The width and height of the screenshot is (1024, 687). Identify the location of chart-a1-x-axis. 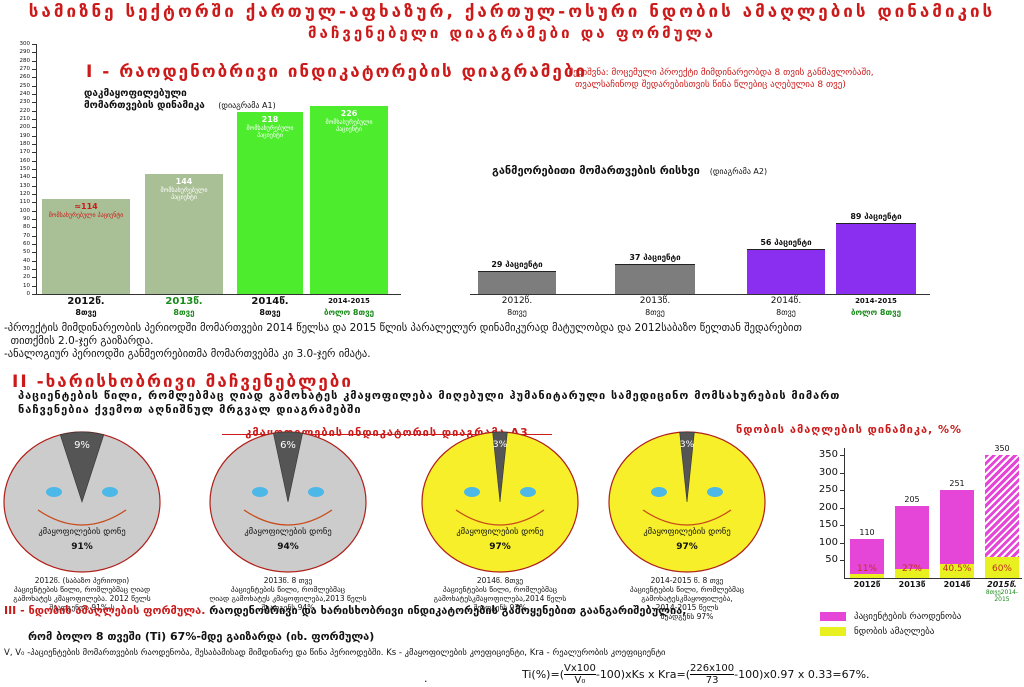
(218, 294).